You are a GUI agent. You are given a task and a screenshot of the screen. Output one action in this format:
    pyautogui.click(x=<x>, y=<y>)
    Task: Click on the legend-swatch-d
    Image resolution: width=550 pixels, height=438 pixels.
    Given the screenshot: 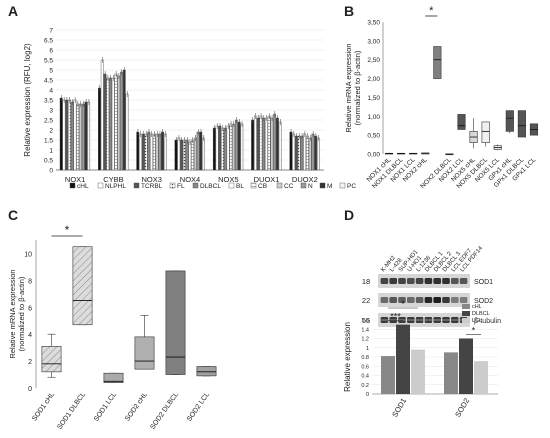 What is the action you would take?
    pyautogui.click(x=466, y=306)
    